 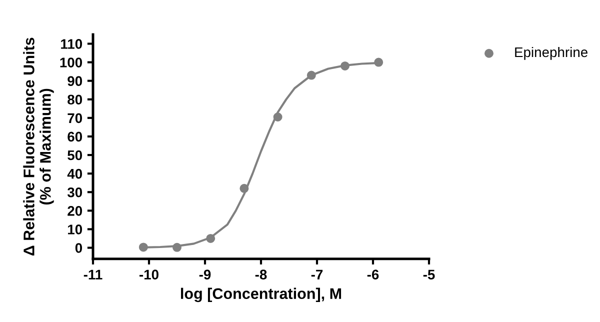 What do you see at coordinates (75, 137) in the screenshot?
I see `y-tick-label: 60` at bounding box center [75, 137].